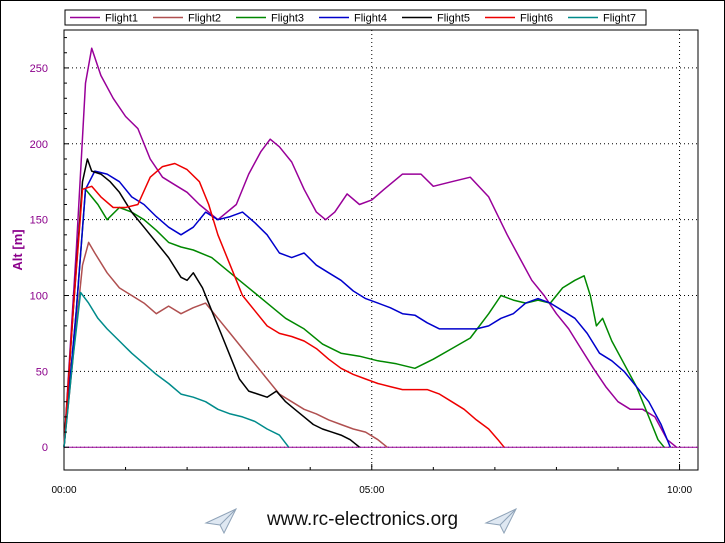 The width and height of the screenshot is (725, 543). What do you see at coordinates (39, 297) in the screenshot?
I see `y-tick-label: 100` at bounding box center [39, 297].